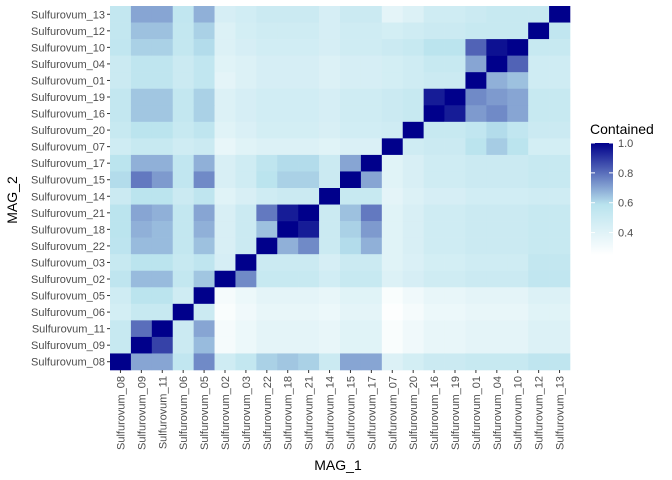 The width and height of the screenshot is (672, 480). I want to click on y-tick-label: Sulfurovum_02, so click(68, 280).